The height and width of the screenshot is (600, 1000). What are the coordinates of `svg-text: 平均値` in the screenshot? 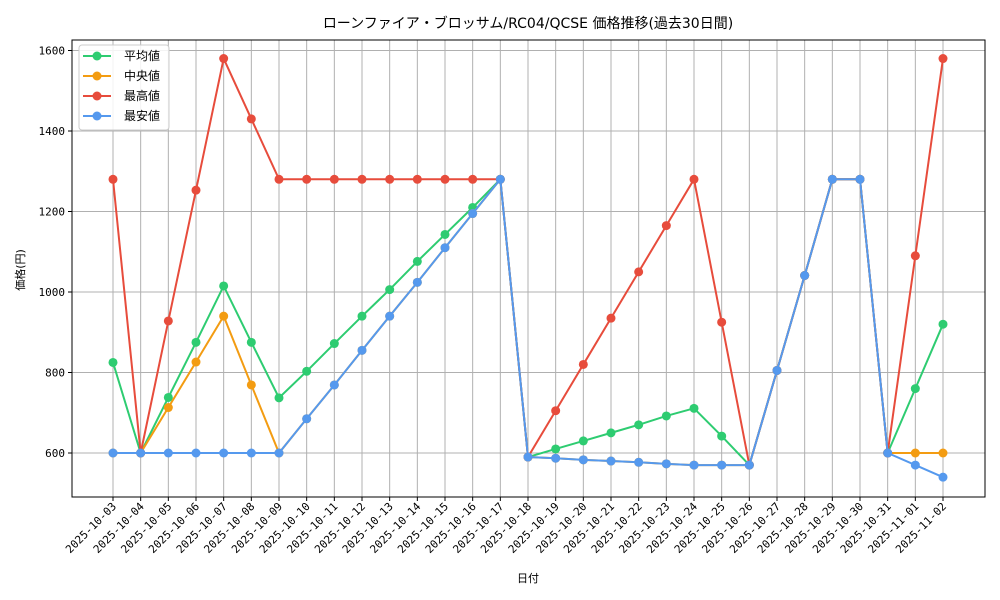 It's located at (142, 55).